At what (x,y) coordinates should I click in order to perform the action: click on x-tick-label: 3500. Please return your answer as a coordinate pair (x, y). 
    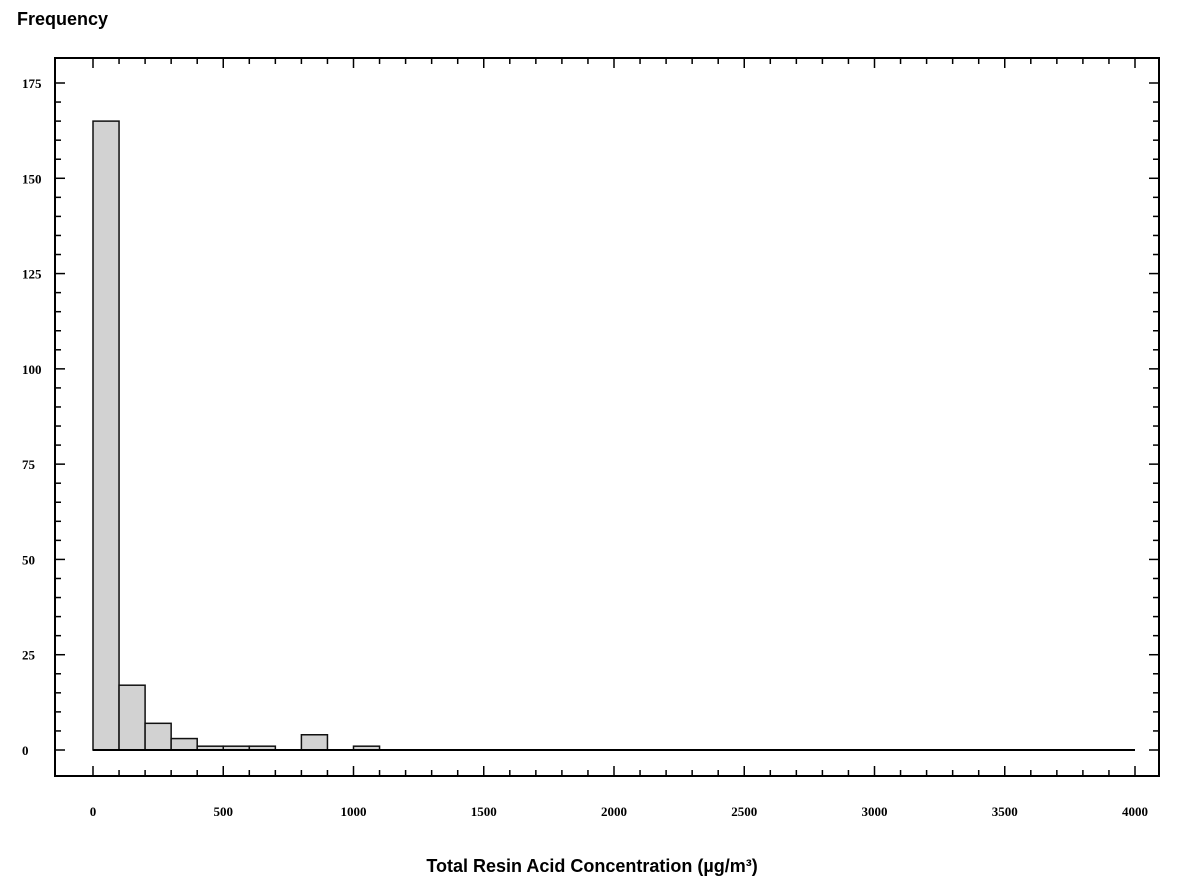
    Looking at the image, I should click on (1005, 811).